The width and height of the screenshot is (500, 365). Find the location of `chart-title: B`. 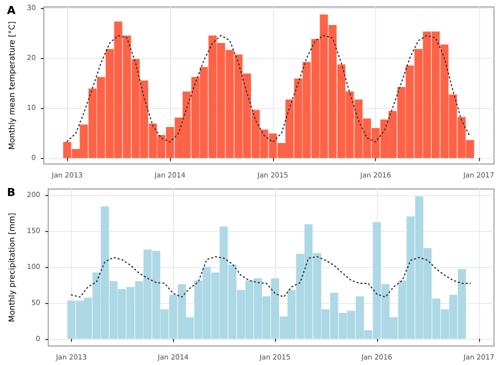

chart-title: B is located at coordinates (11, 192).